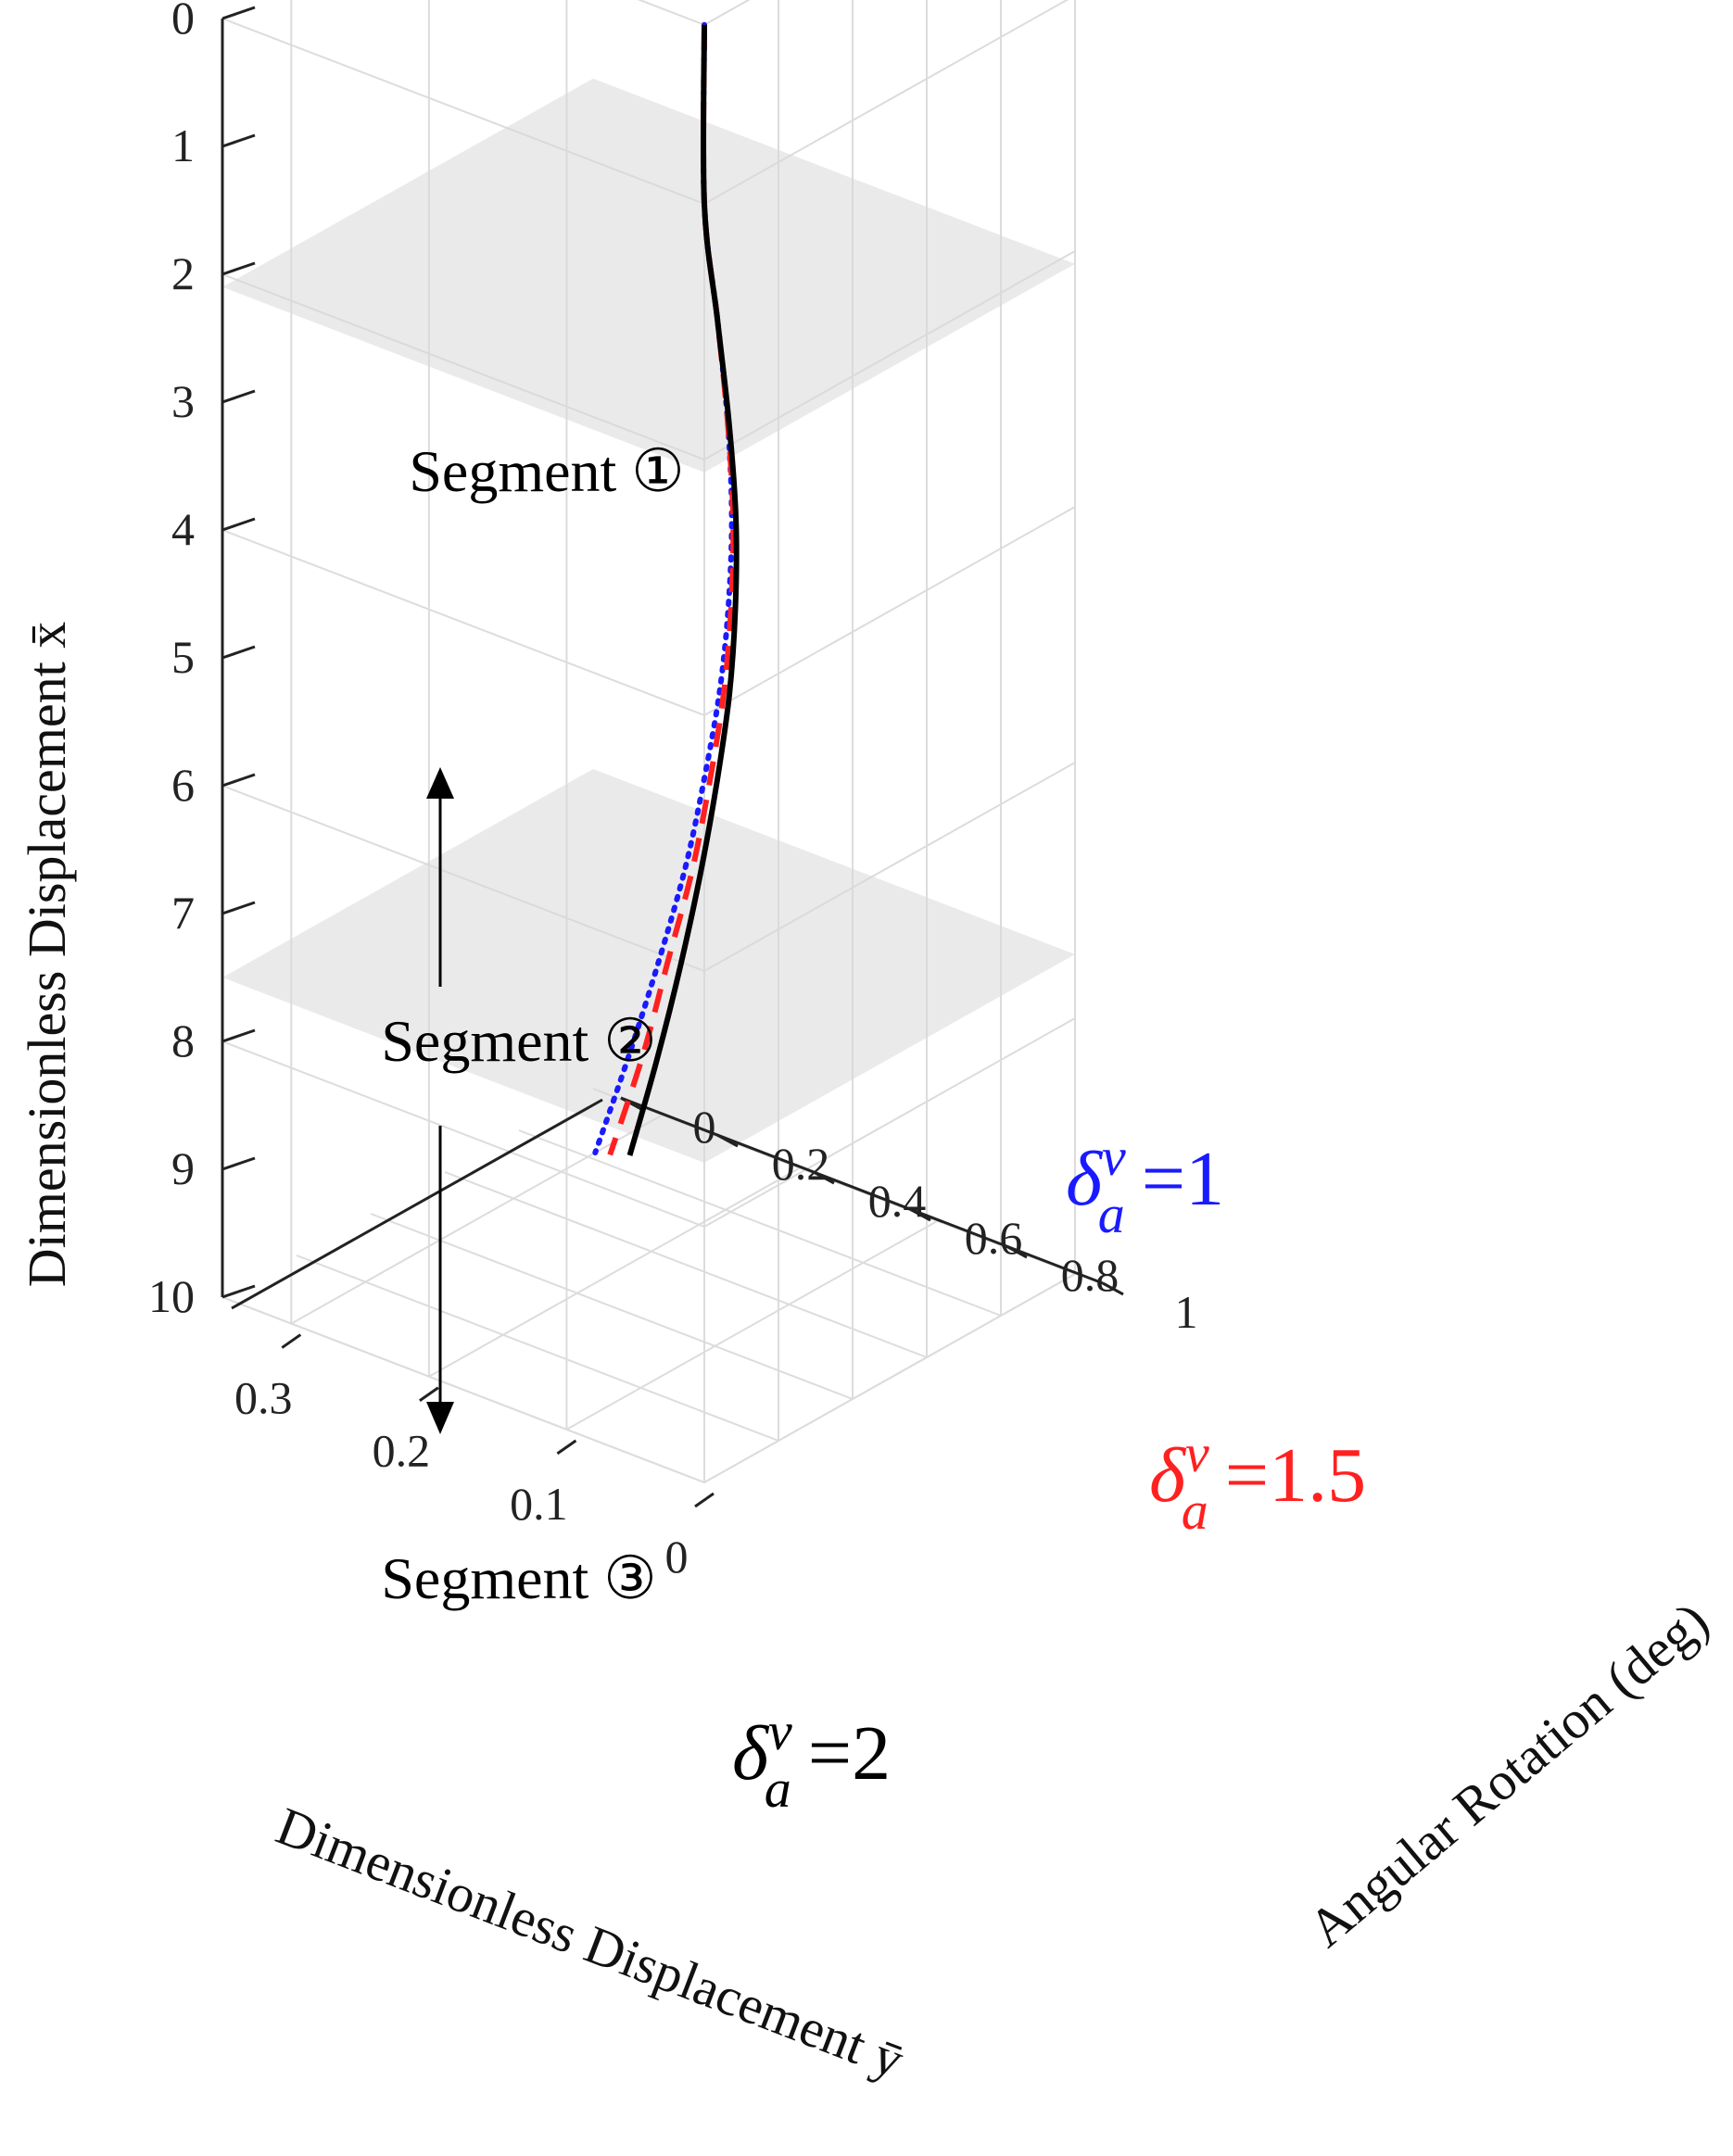  Describe the element at coordinates (897, 1201) in the screenshot. I see `rotation-tick-label: 0.4` at that location.